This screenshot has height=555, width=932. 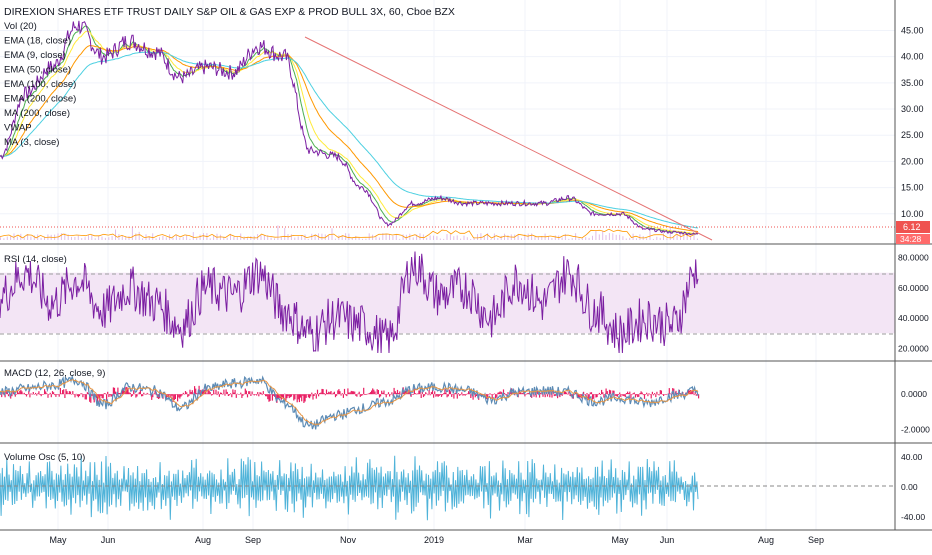 What do you see at coordinates (913, 348) in the screenshot?
I see `rsi-tick-label: 20.0000` at bounding box center [913, 348].